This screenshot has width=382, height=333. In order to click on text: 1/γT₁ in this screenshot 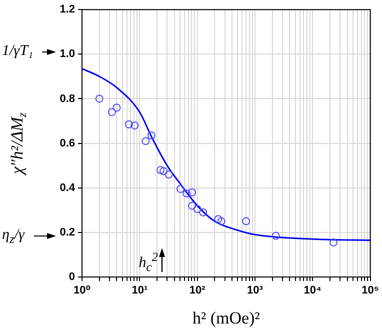, I will do `click(18, 51)`.